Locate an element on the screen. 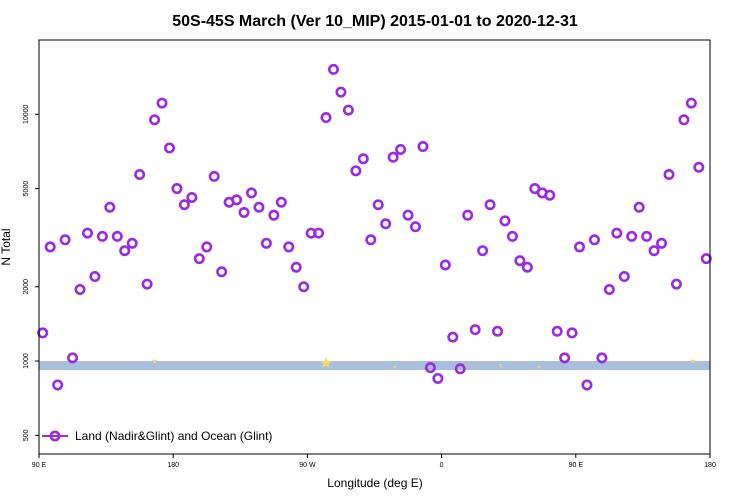  x-axis: 90 E 180 90 W 0 90 E 180 is located at coordinates (374, 461).